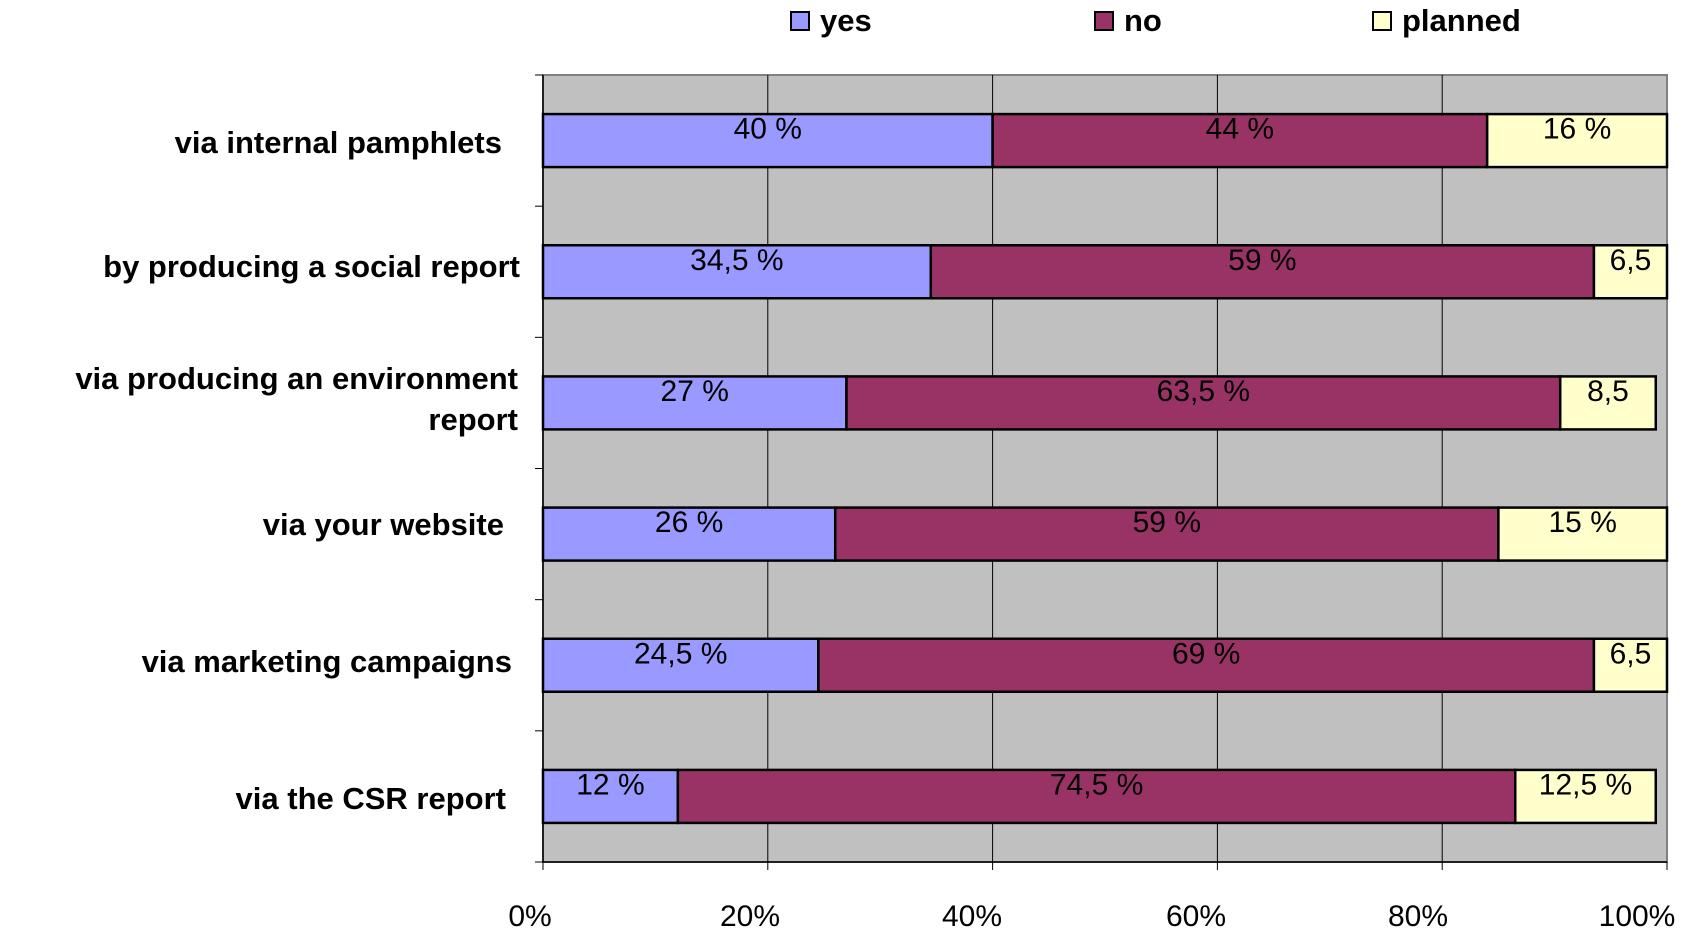 This screenshot has height=934, width=1691. What do you see at coordinates (610, 784) in the screenshot?
I see `data-label: 12 %` at bounding box center [610, 784].